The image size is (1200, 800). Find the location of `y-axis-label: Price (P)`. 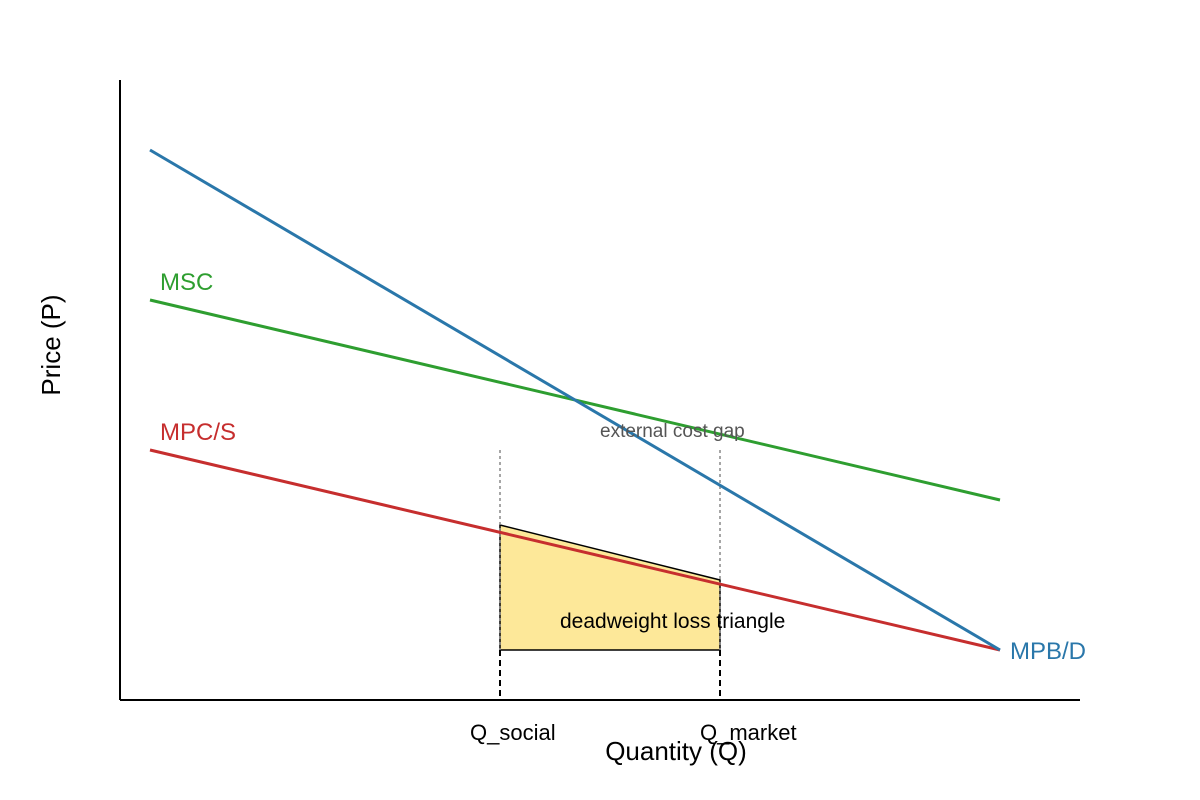

y-axis-label: Price (P) is located at coordinates (51, 344).